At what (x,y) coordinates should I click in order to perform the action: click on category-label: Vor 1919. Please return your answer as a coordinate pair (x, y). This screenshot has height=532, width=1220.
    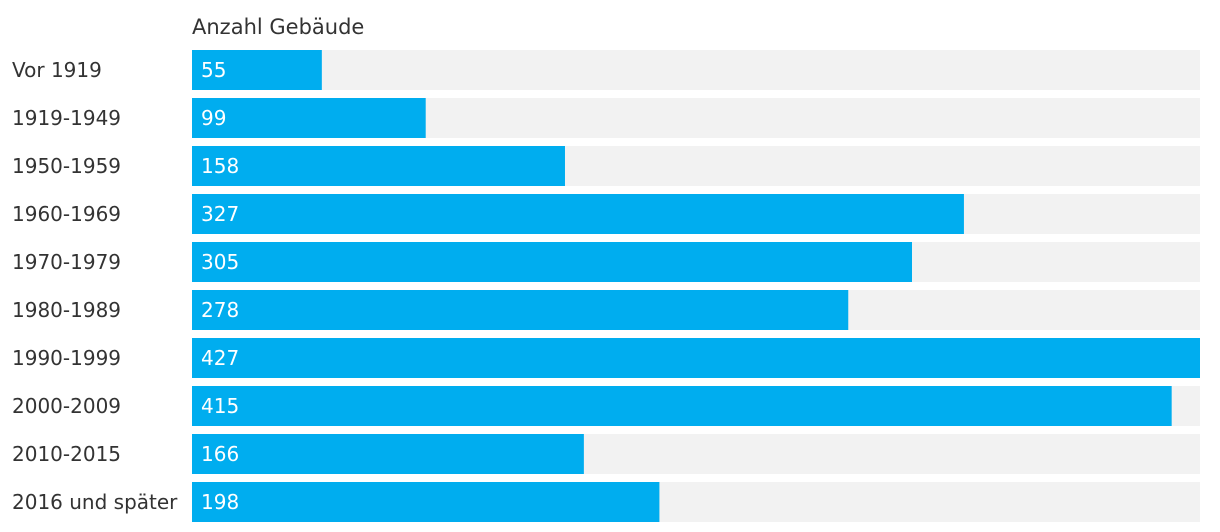
    Looking at the image, I should click on (57, 70).